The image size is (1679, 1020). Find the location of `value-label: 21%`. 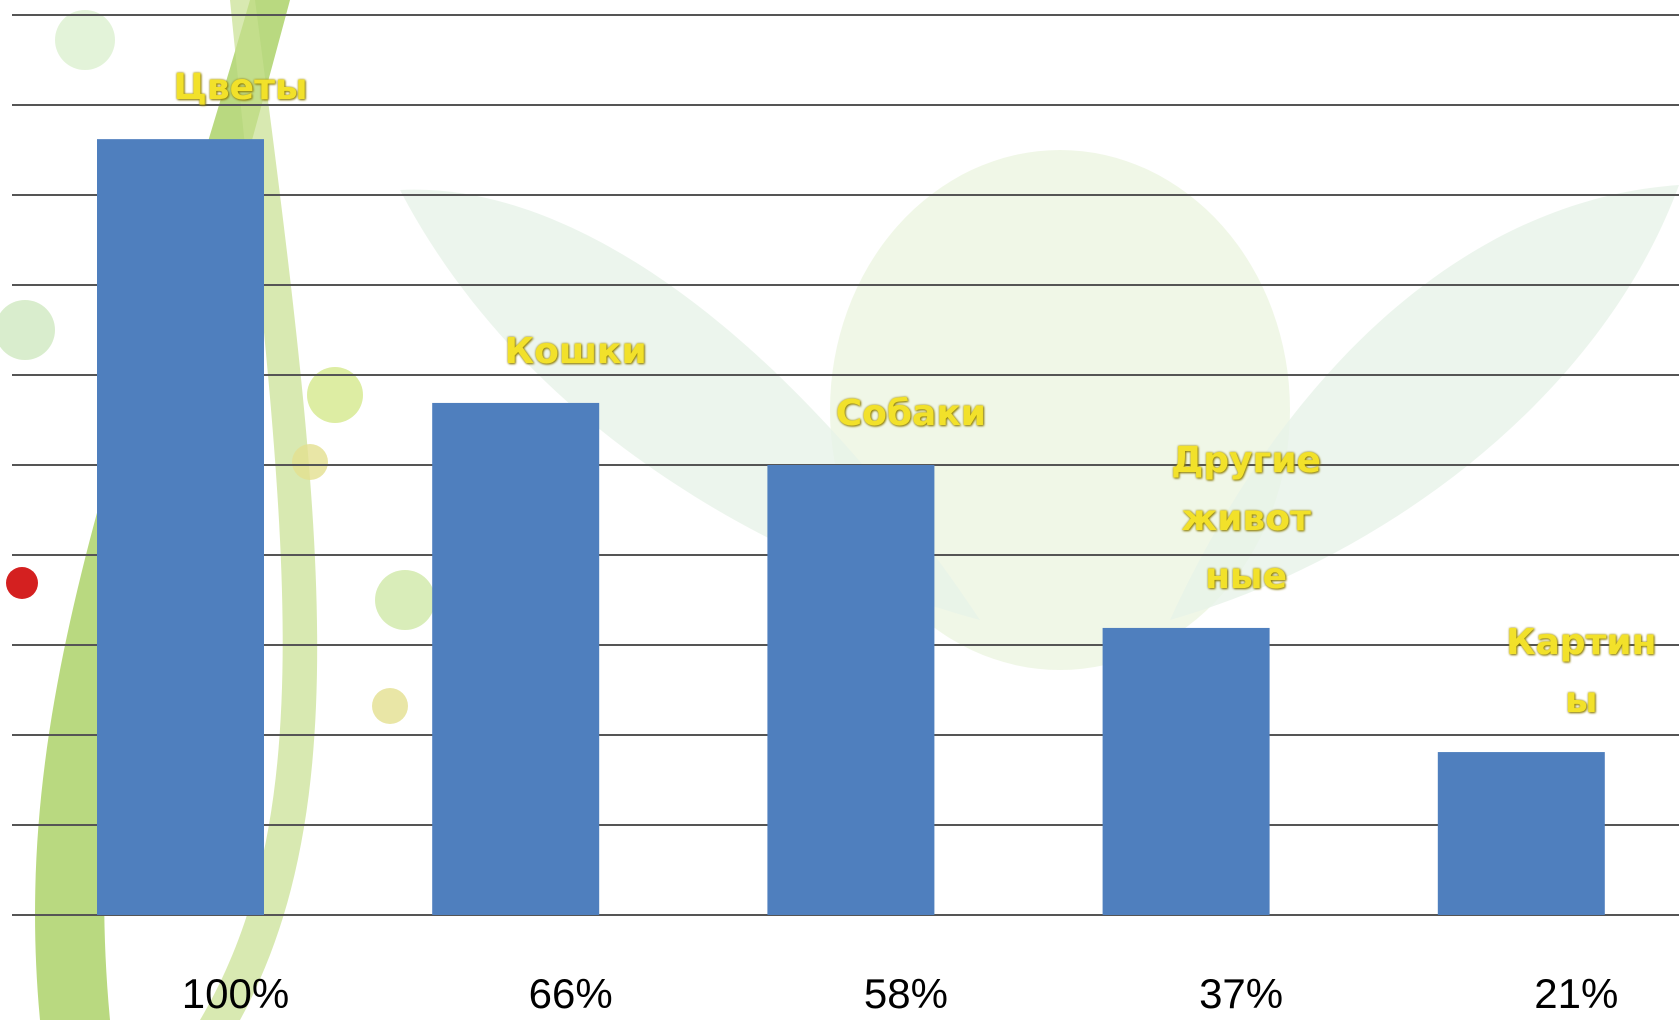

value-label: 21% is located at coordinates (1576, 993).